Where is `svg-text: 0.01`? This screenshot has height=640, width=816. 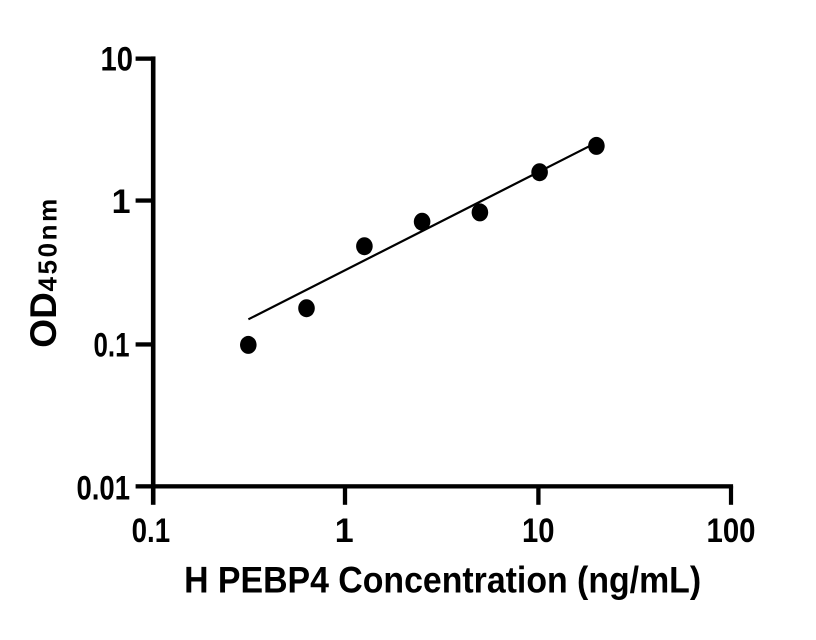
svg-text: 0.01 is located at coordinates (104, 488).